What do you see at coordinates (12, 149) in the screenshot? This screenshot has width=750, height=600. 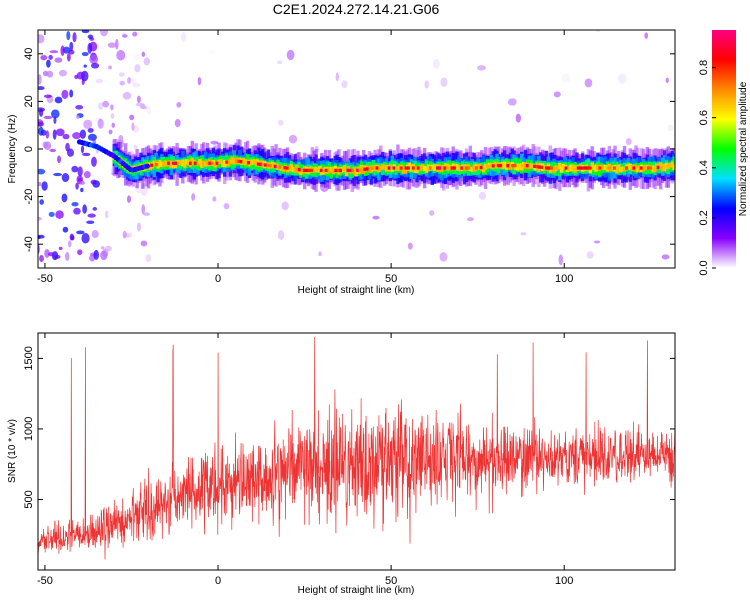 I see `spectrogram-y-label: Frequency (Hz)` at bounding box center [12, 149].